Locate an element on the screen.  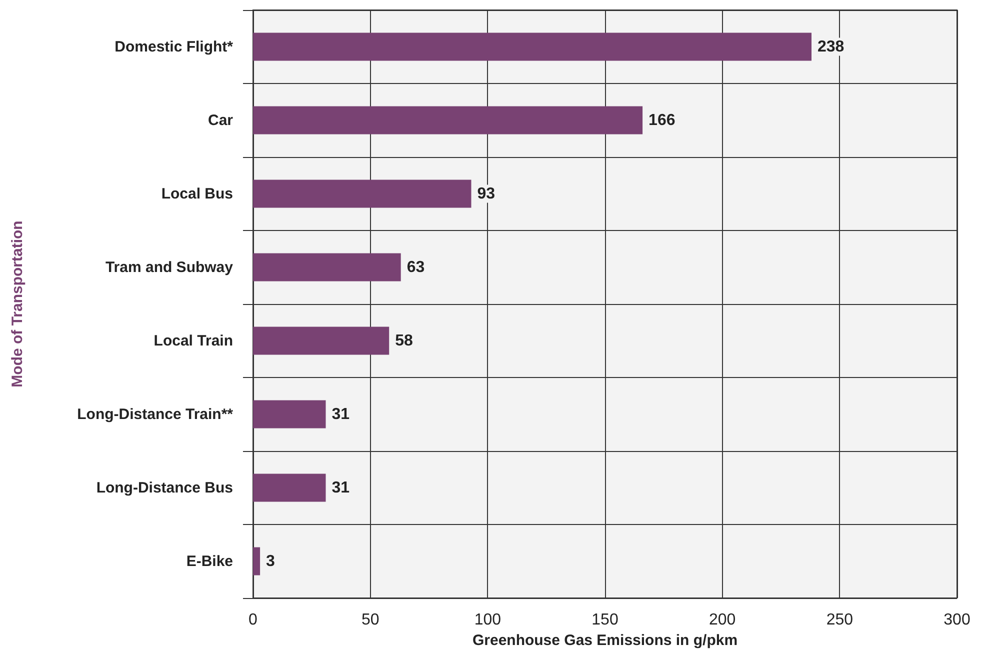
x-axis-title: Greenhouse Gas Emissions in g/pkm is located at coordinates (605, 640).